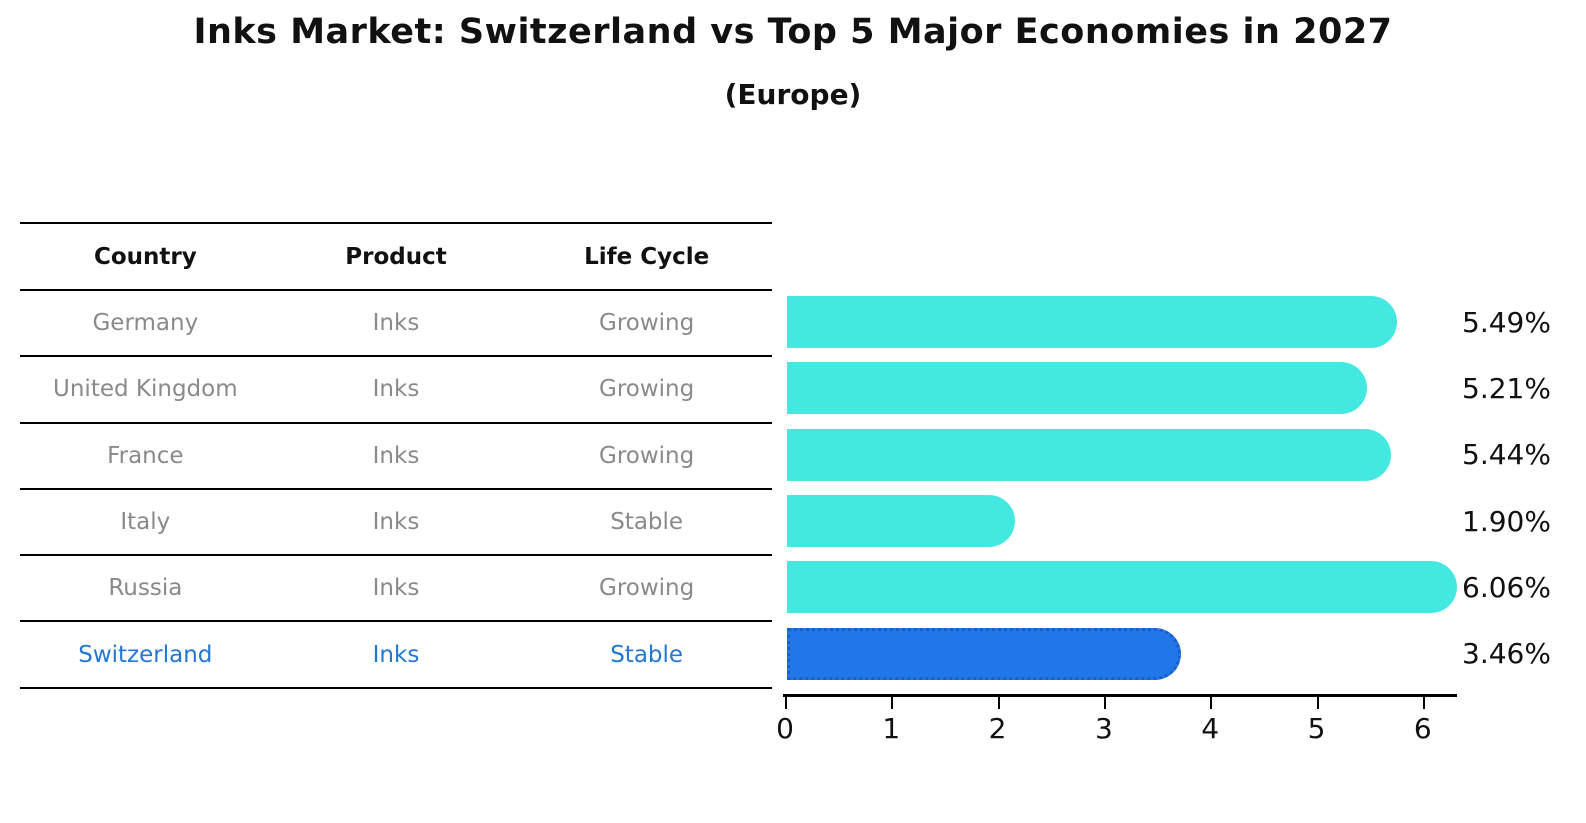 This screenshot has width=1586, height=823. I want to click on table-header-country: Country, so click(145, 256).